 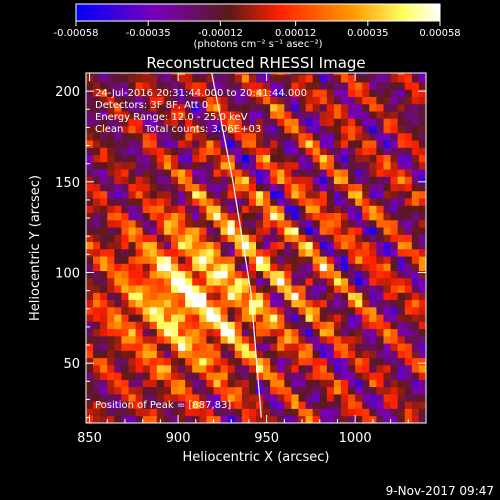 I want to click on colorbar-tick-label: -0.00035, so click(x=148, y=33).